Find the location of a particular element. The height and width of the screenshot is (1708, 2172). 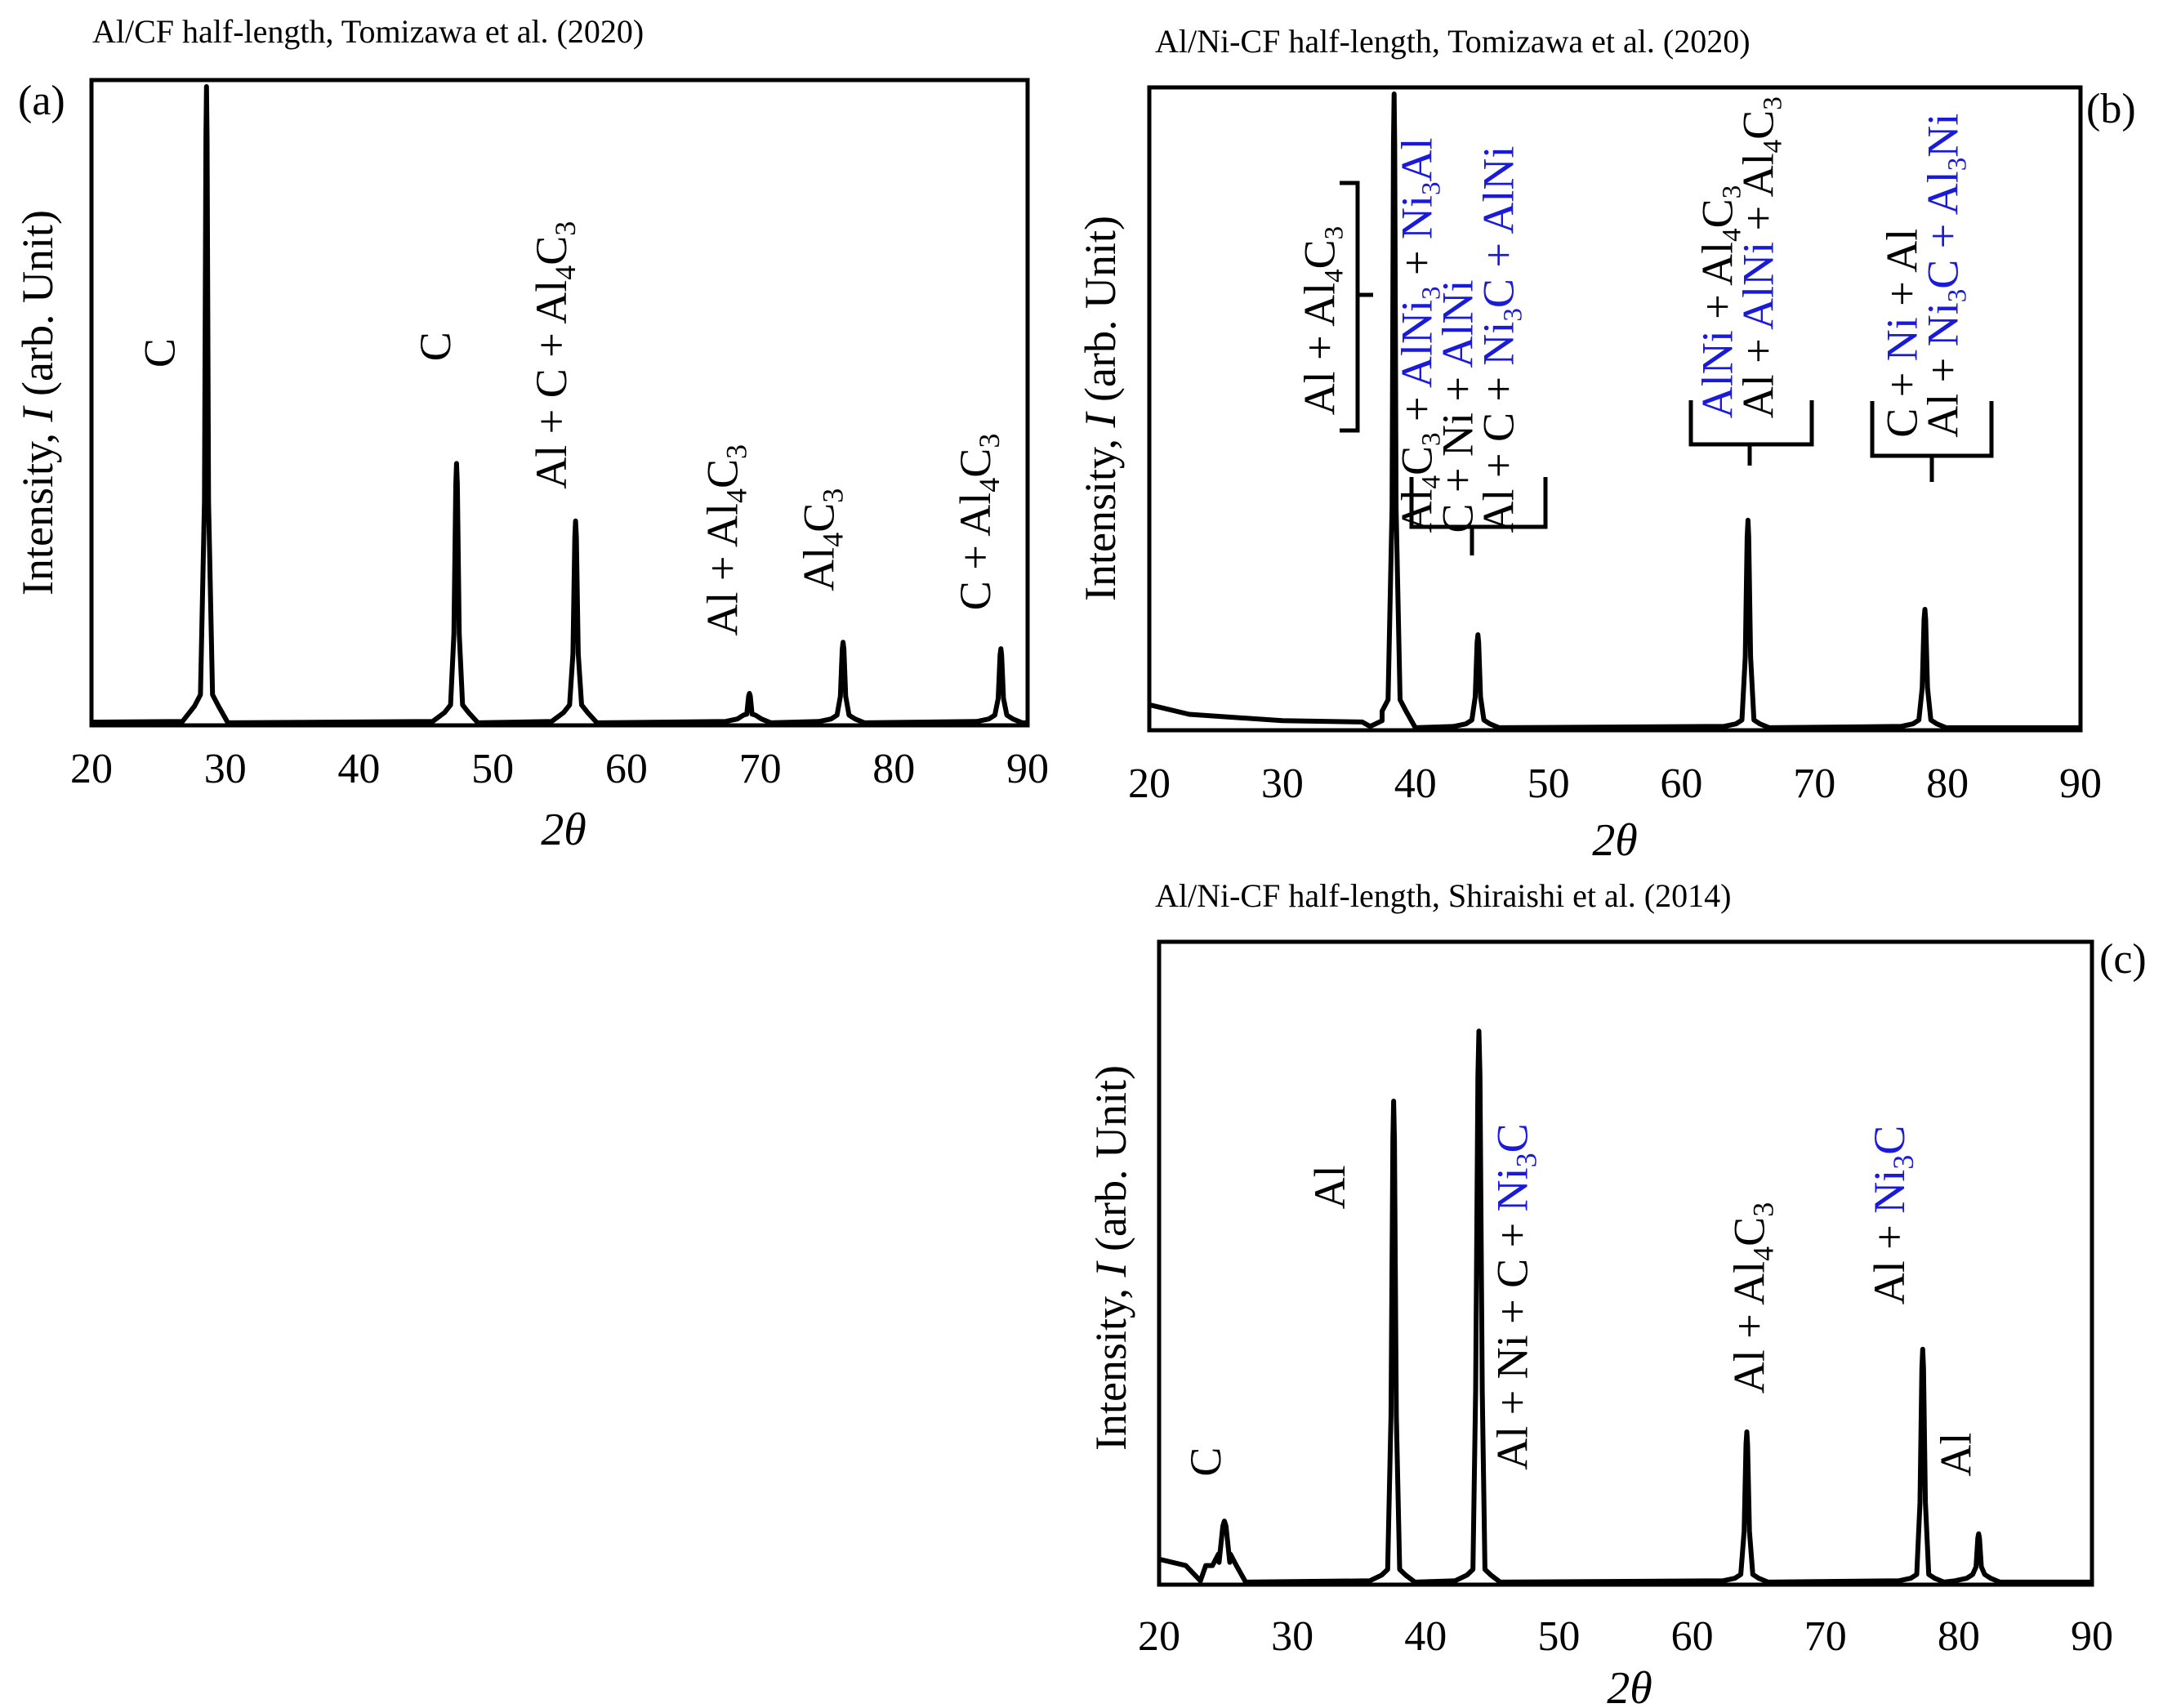

panel-a-peak-label: Al + C + Al4C3 is located at coordinates (554, 355).